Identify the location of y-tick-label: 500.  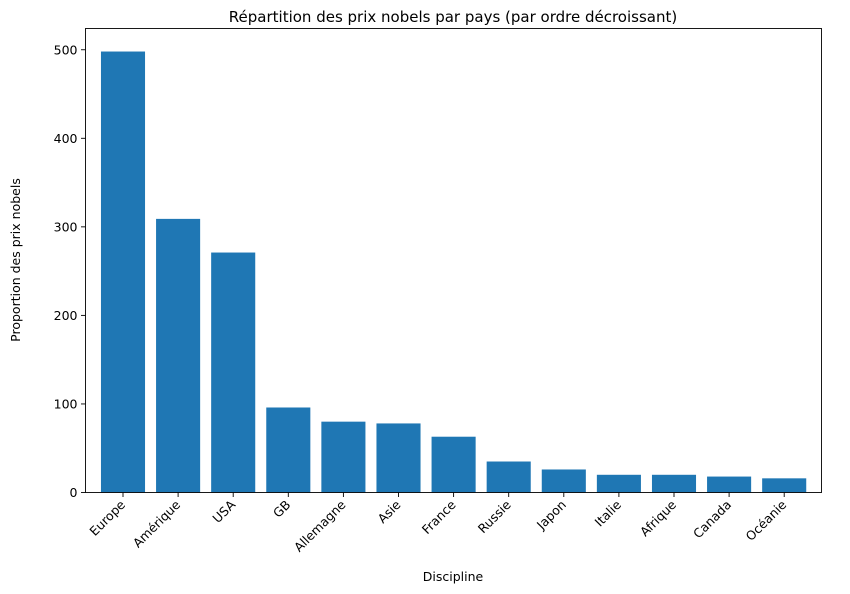
(66, 49).